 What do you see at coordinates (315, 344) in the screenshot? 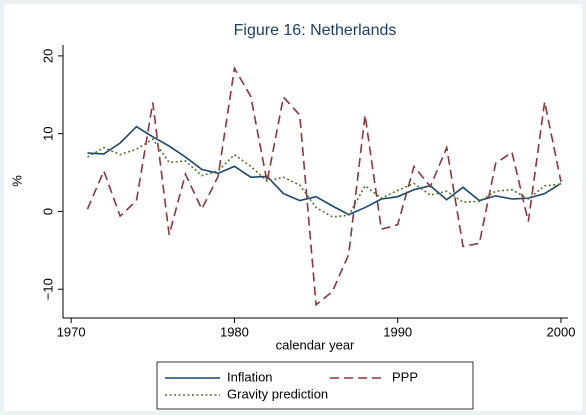
I see `x-axis-title: calendar year` at bounding box center [315, 344].